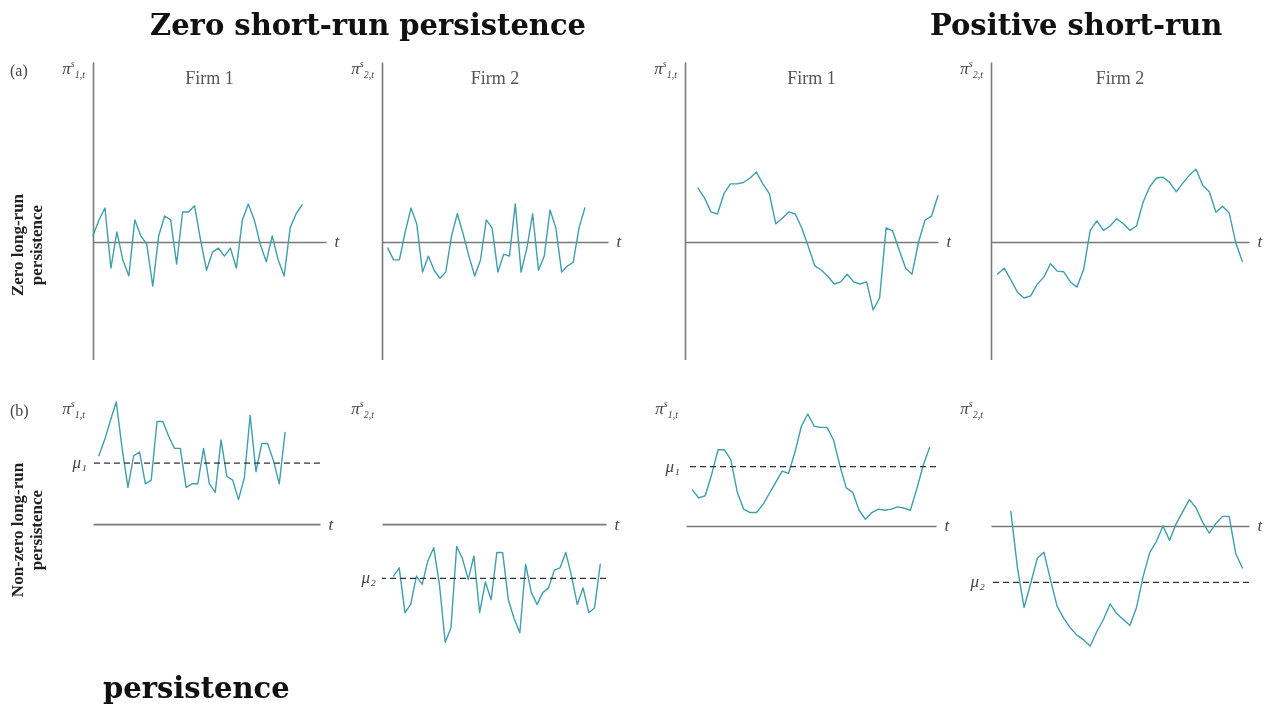  Describe the element at coordinates (1076, 25) in the screenshot. I see `text: Positive short-run` at that location.